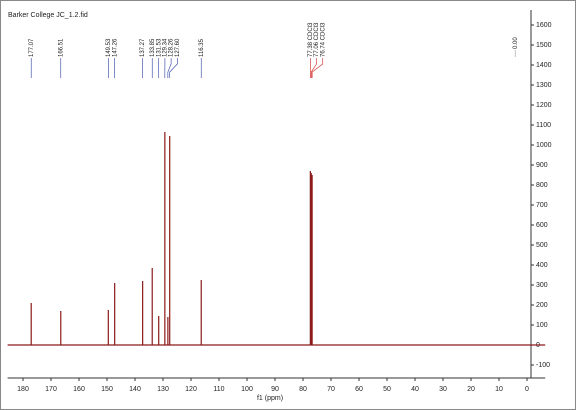 The width and height of the screenshot is (576, 410). I want to click on y-tick-label: 1200, so click(544, 105).